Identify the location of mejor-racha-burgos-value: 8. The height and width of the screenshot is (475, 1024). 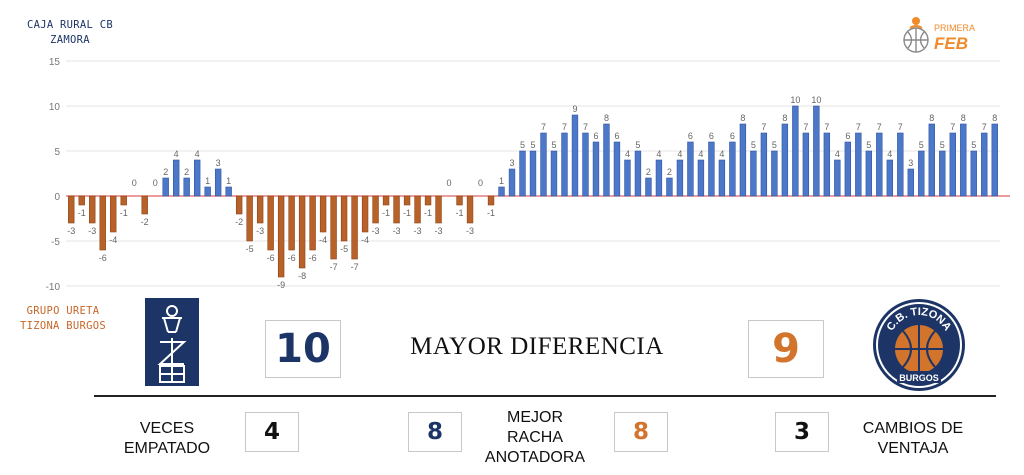
(641, 432).